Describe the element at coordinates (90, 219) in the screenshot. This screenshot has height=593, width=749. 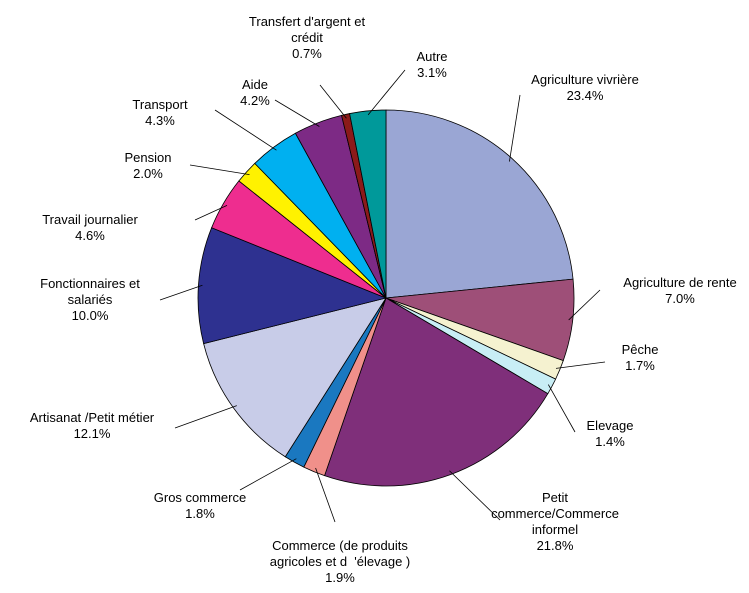
I see `slice-label: Travail journalier` at that location.